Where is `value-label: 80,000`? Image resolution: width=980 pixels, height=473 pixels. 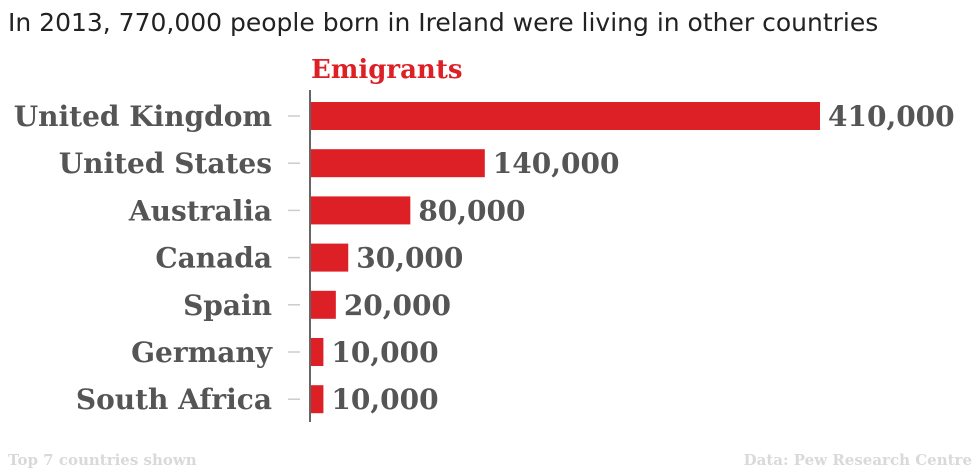 value-label: 80,000 is located at coordinates (471, 210).